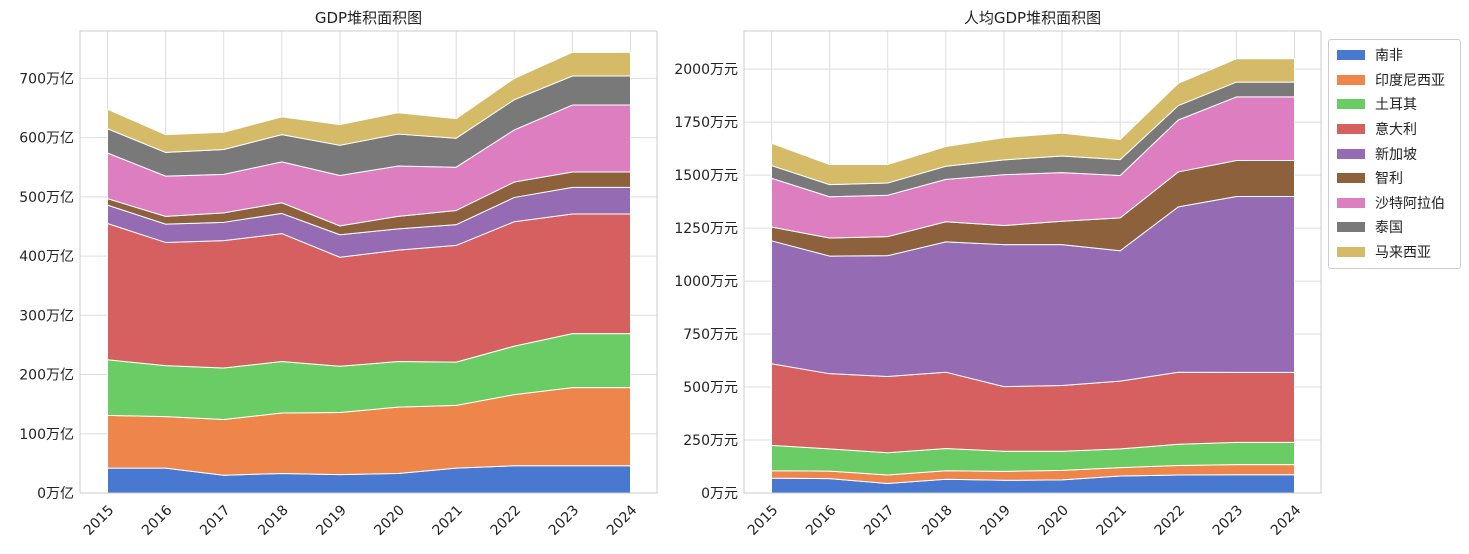 The width and height of the screenshot is (1469, 554). What do you see at coordinates (46, 376) in the screenshot?
I see `y-tick-label: 200万亿` at bounding box center [46, 376].